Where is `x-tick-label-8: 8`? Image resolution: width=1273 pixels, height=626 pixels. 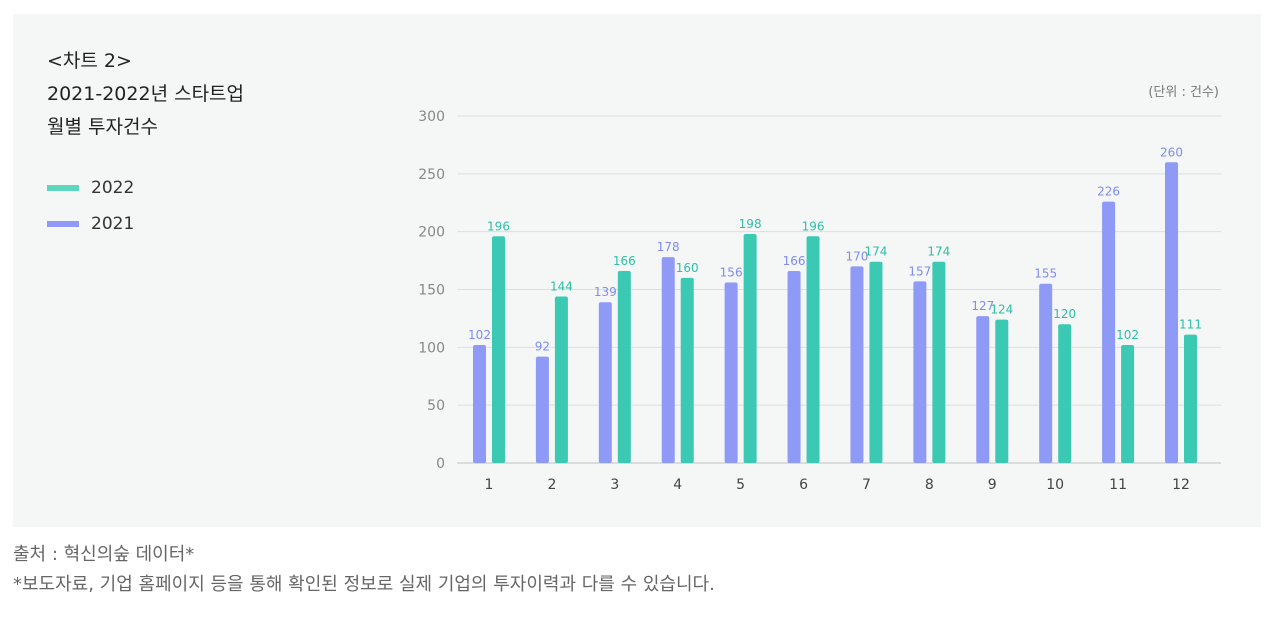 x-tick-label-8: 8 is located at coordinates (929, 485).